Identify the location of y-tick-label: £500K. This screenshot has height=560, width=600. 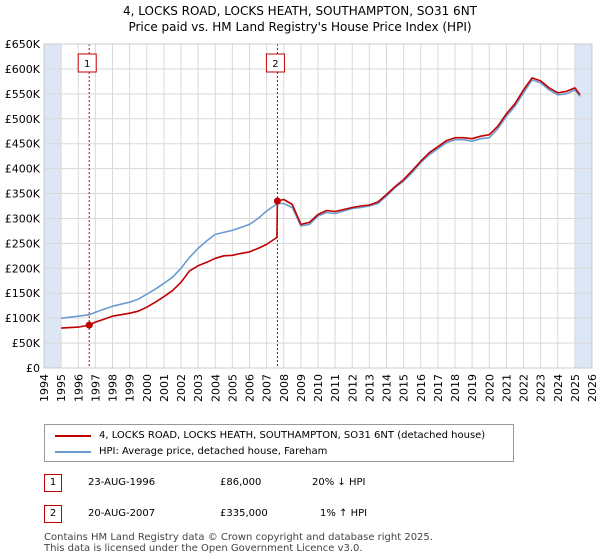
(23, 119).